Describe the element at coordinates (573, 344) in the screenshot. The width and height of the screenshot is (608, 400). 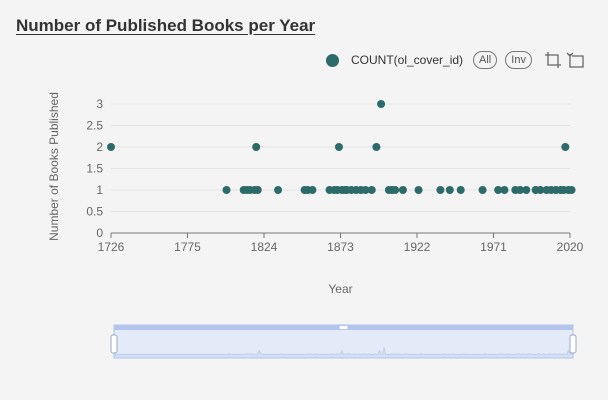
I see `datazoom-right-handle` at that location.